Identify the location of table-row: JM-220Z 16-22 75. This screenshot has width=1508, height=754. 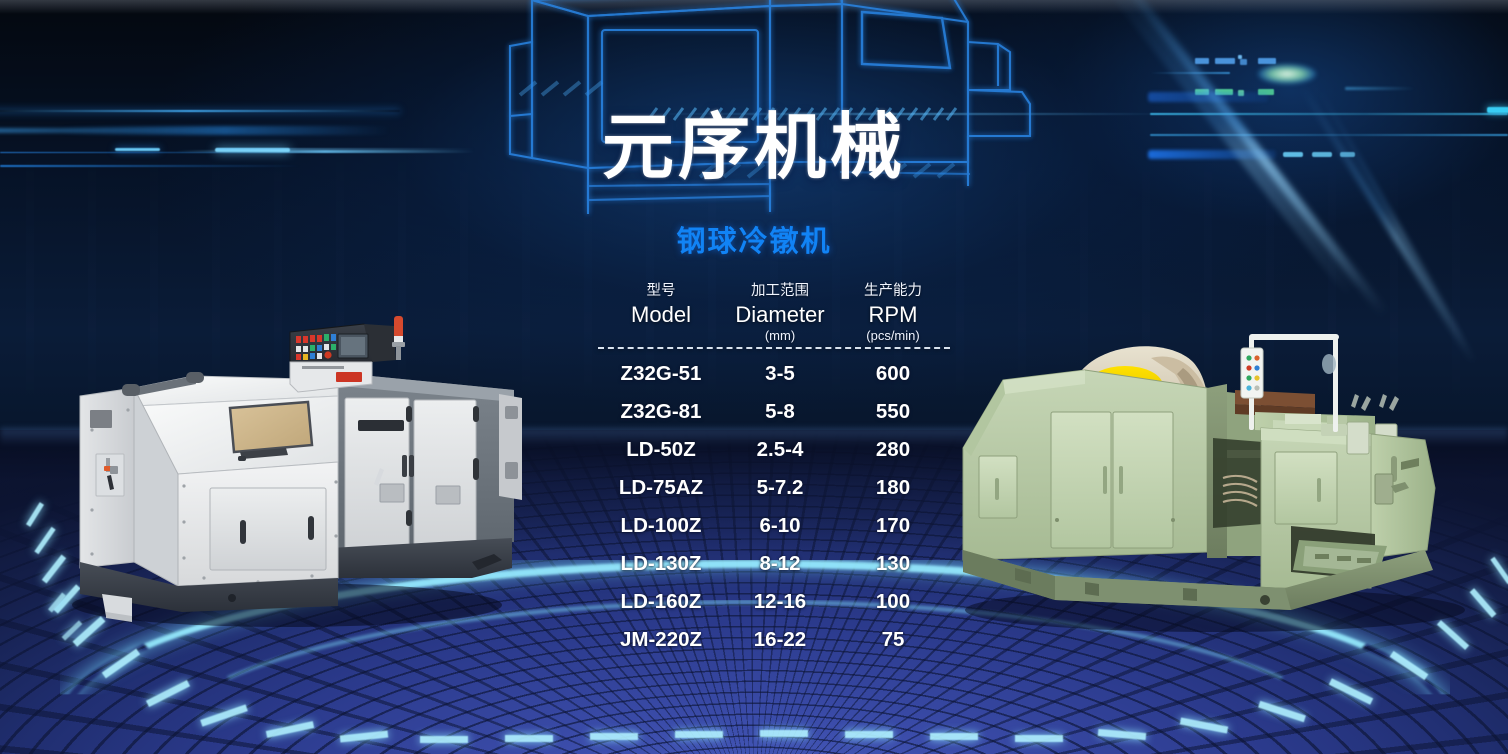
(774, 640).